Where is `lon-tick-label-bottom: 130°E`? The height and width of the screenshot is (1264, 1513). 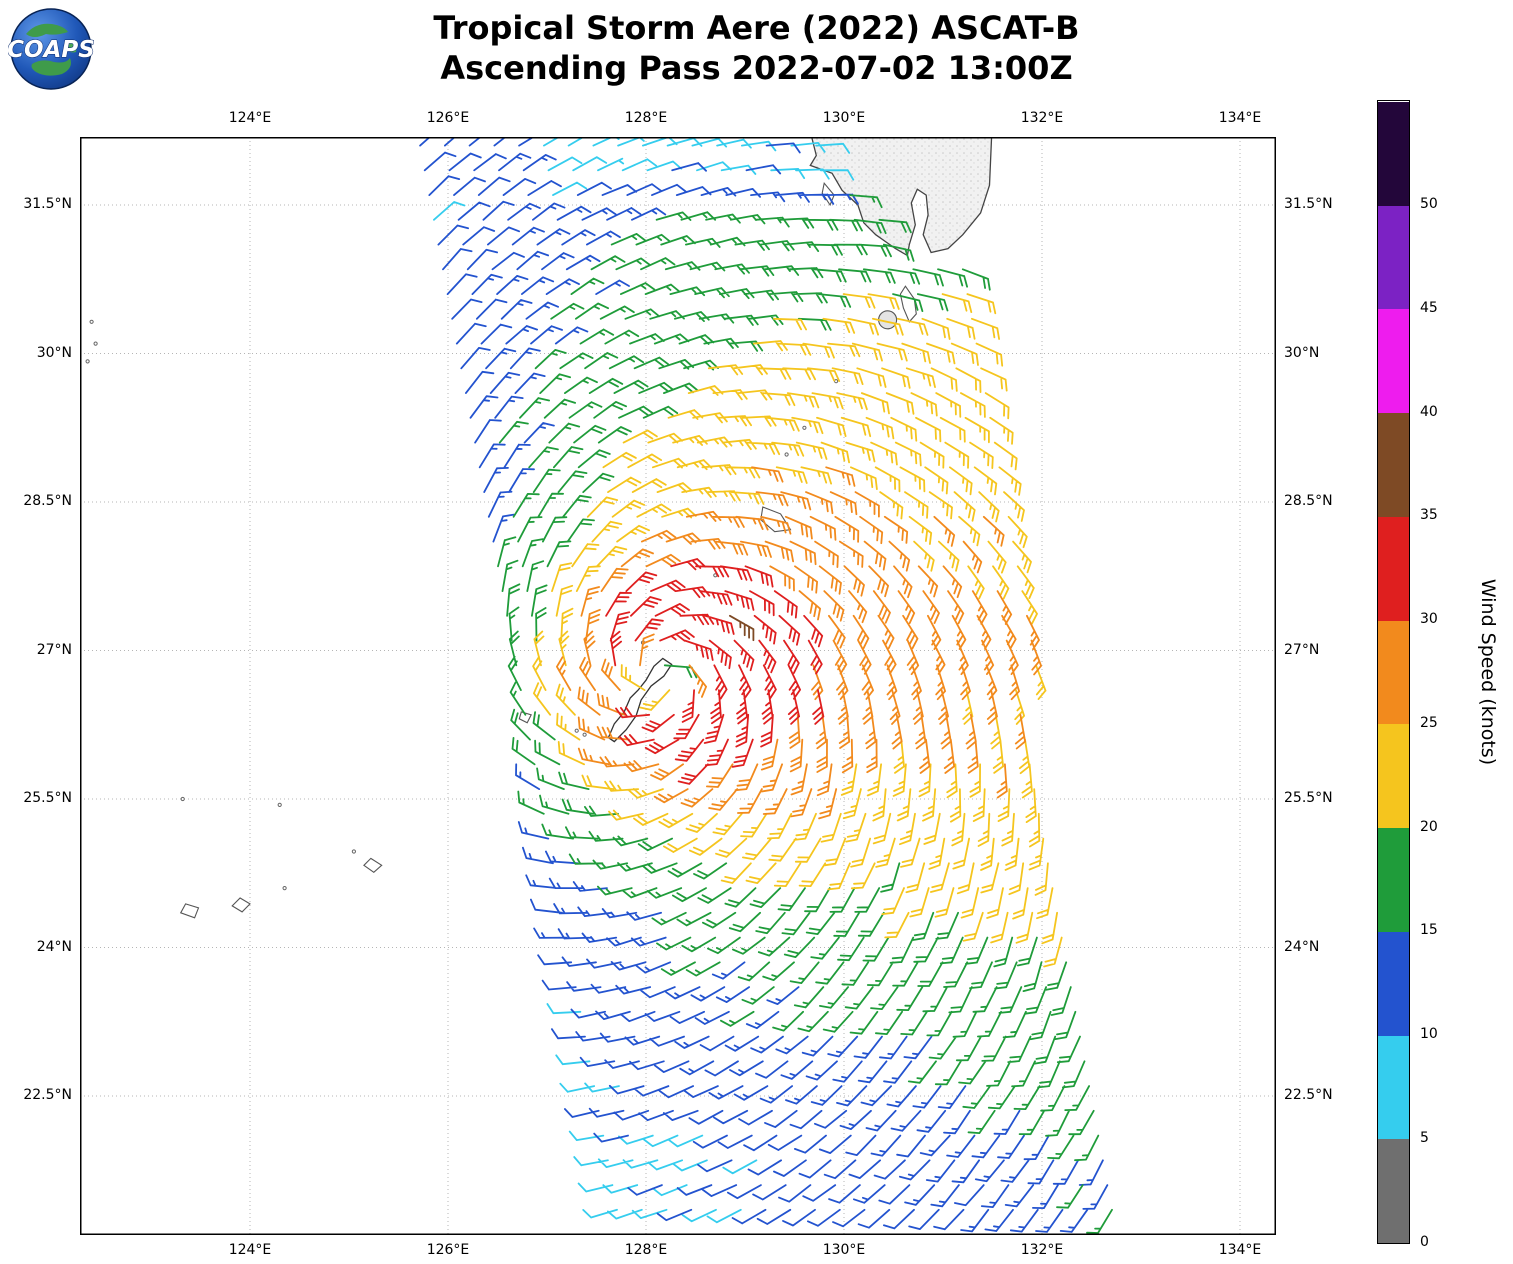 lon-tick-label-bottom: 130°E is located at coordinates (844, 1250).